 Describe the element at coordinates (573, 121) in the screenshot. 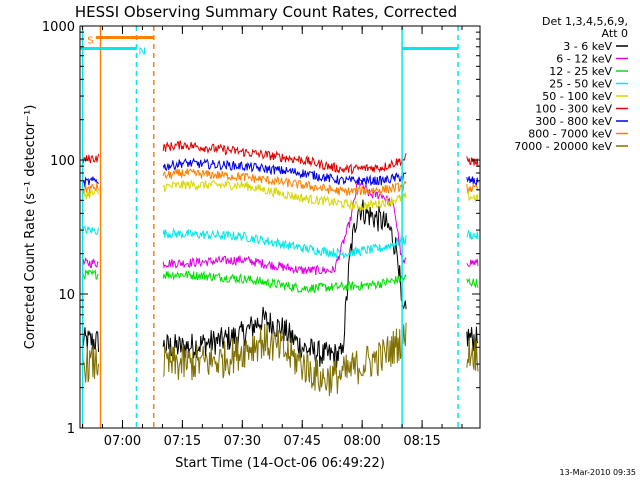

I see `legend-label: 300 - 800 keV` at that location.